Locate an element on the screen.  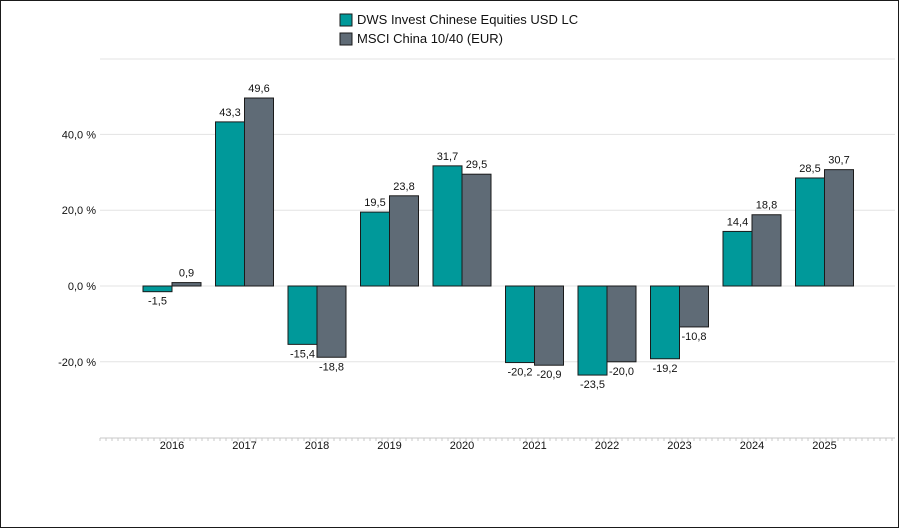
legend-swatch-fund is located at coordinates (346, 20).